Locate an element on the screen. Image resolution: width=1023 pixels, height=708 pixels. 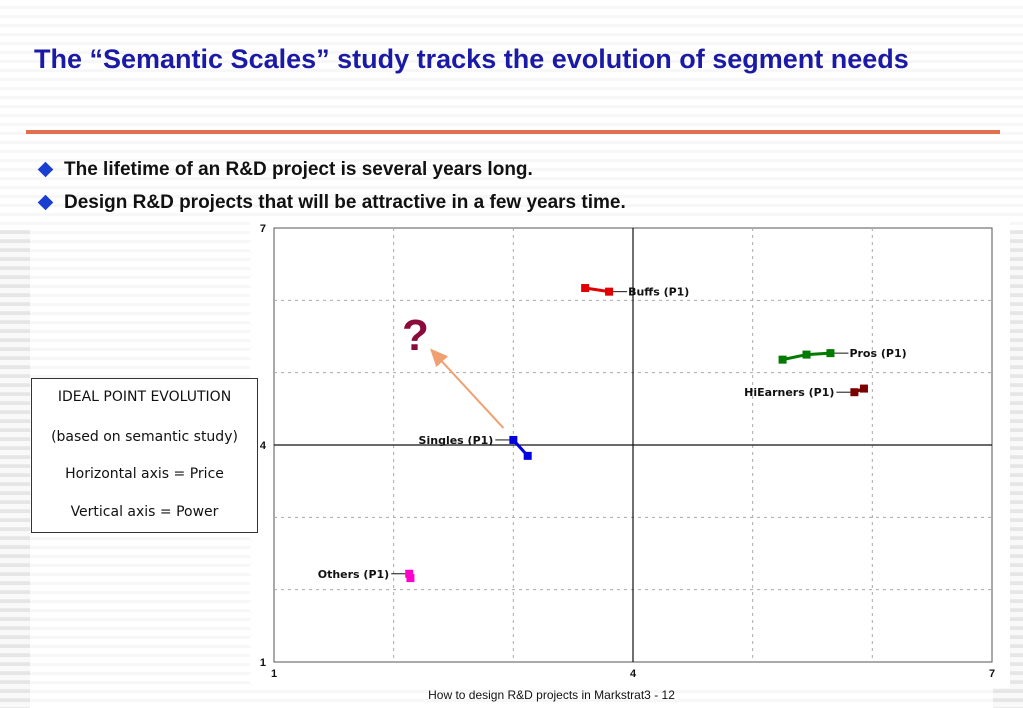
legend-line: Vertical axis = Power is located at coordinates (144, 512).